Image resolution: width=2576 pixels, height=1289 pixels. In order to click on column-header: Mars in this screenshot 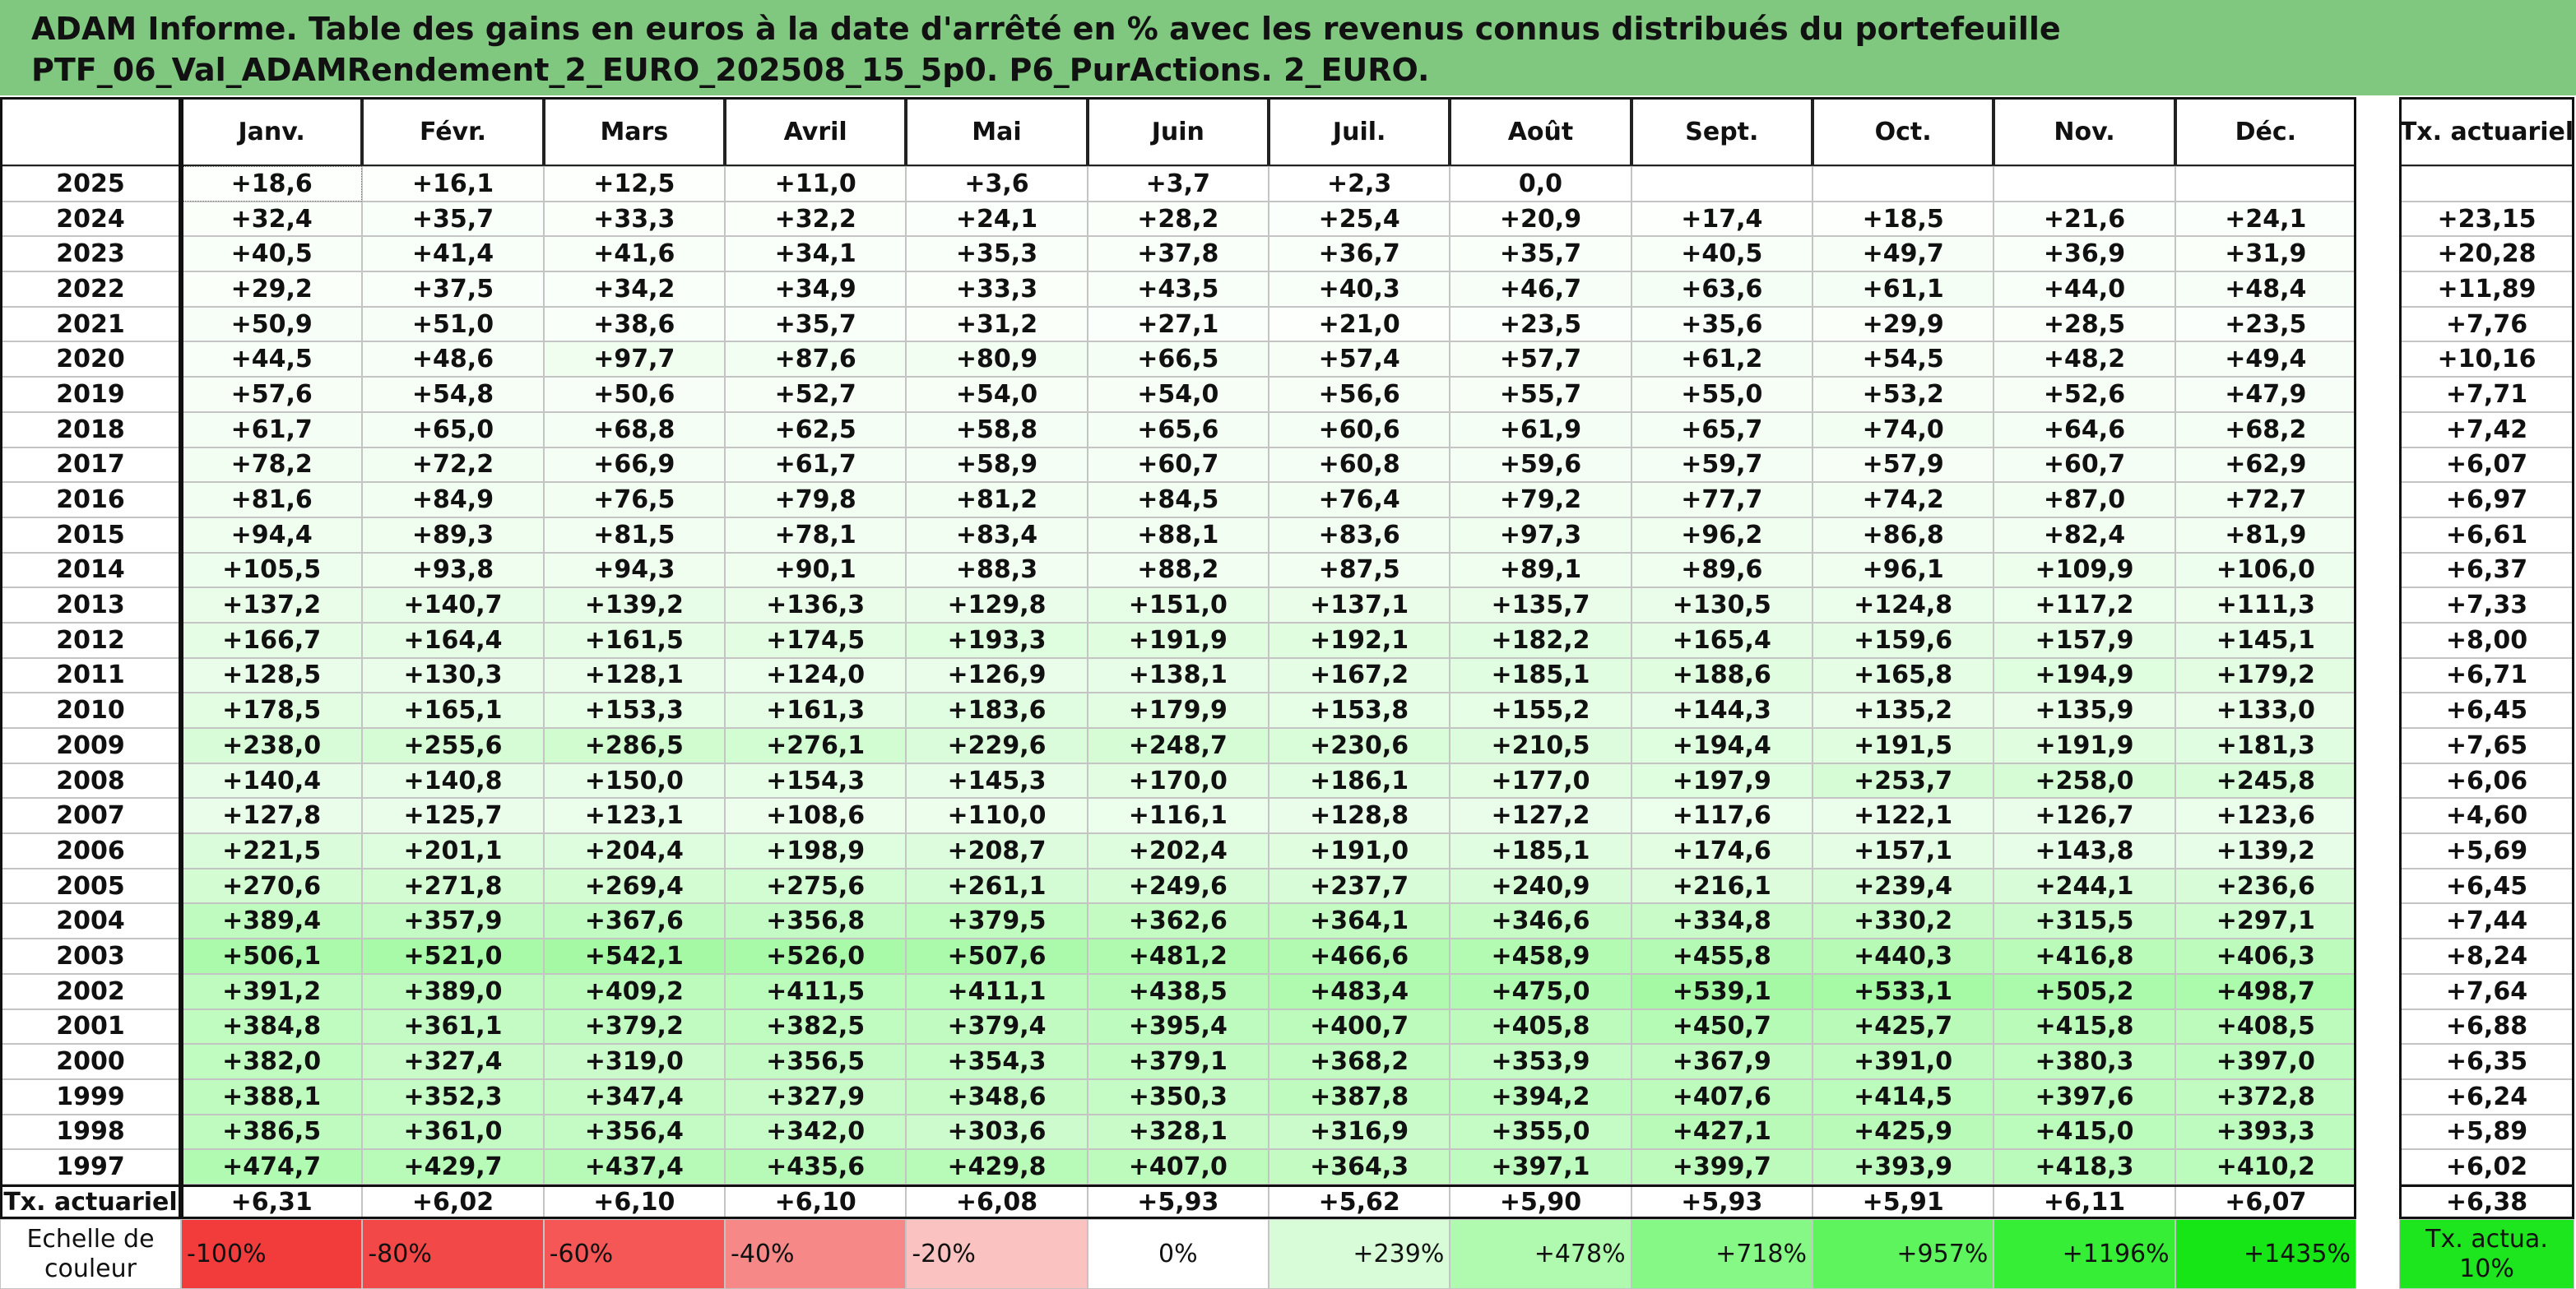, I will do `click(634, 131)`.